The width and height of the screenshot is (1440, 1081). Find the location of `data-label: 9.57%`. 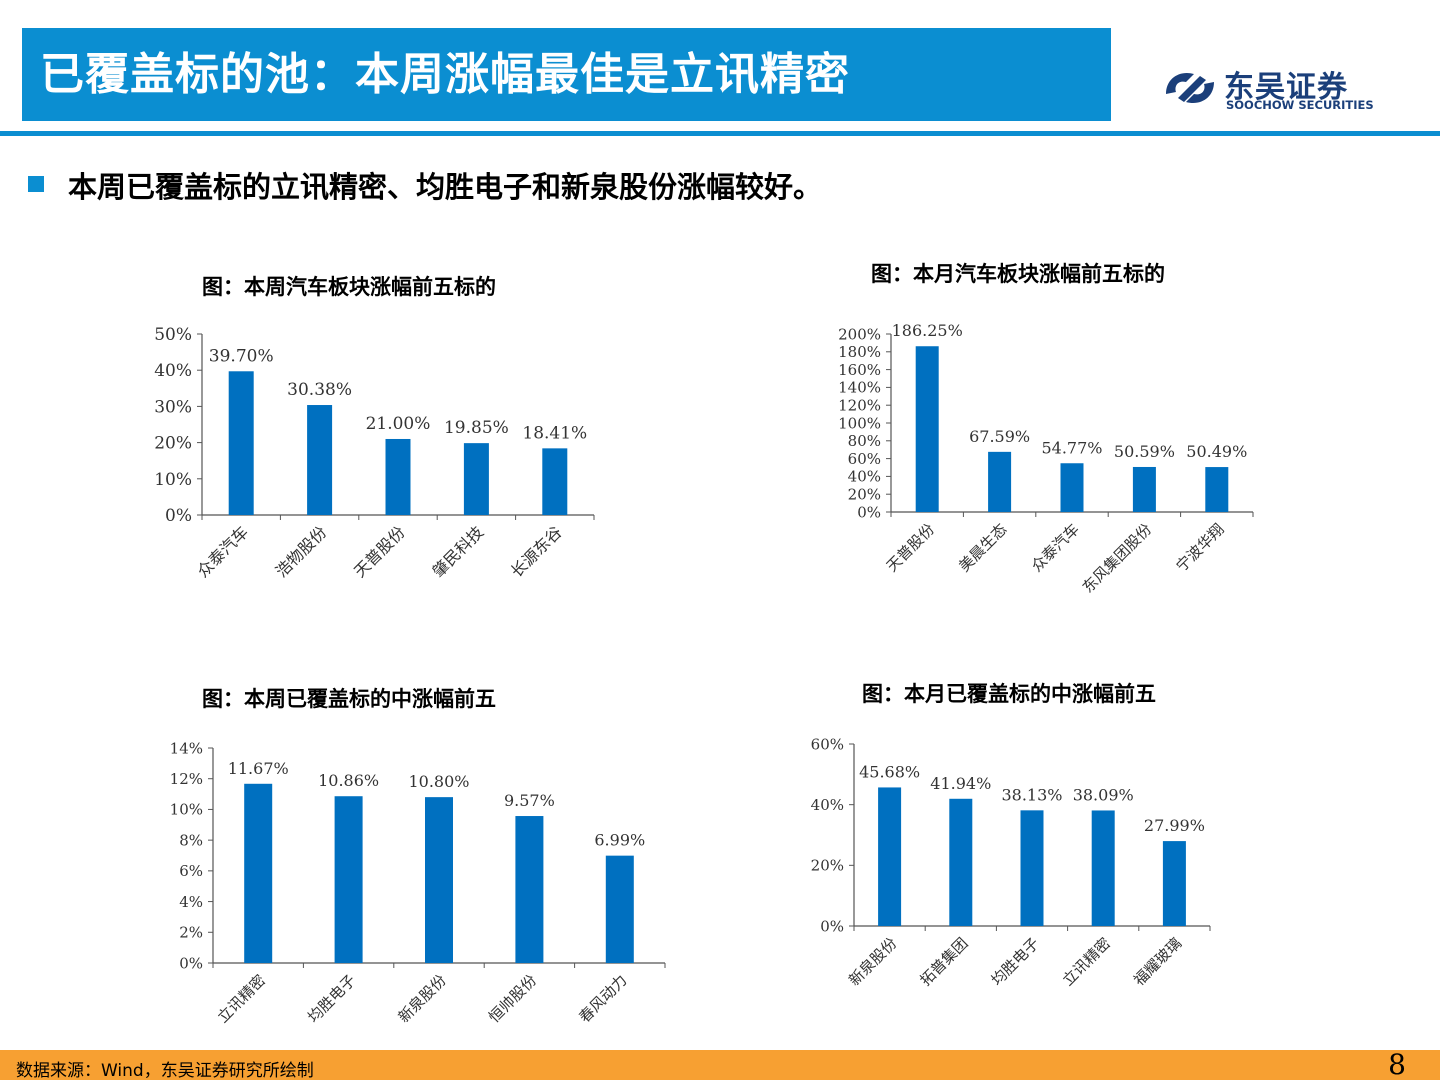

data-label: 9.57% is located at coordinates (529, 800).